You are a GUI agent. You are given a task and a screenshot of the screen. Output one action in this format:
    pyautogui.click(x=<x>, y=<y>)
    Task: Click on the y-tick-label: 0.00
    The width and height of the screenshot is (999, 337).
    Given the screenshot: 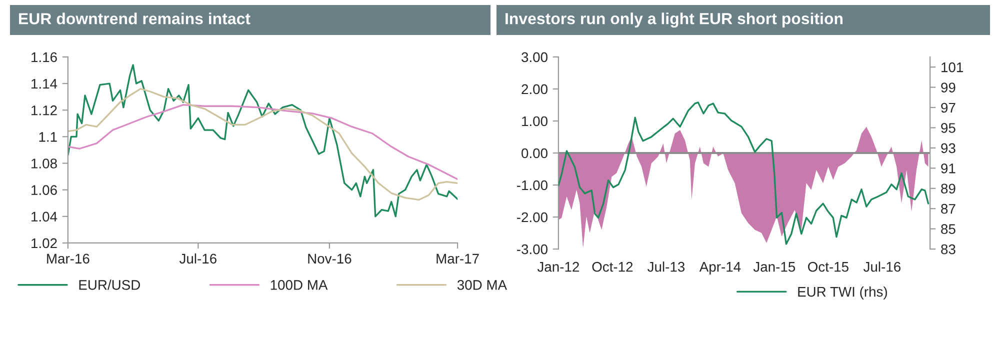 What is the action you would take?
    pyautogui.click(x=535, y=153)
    